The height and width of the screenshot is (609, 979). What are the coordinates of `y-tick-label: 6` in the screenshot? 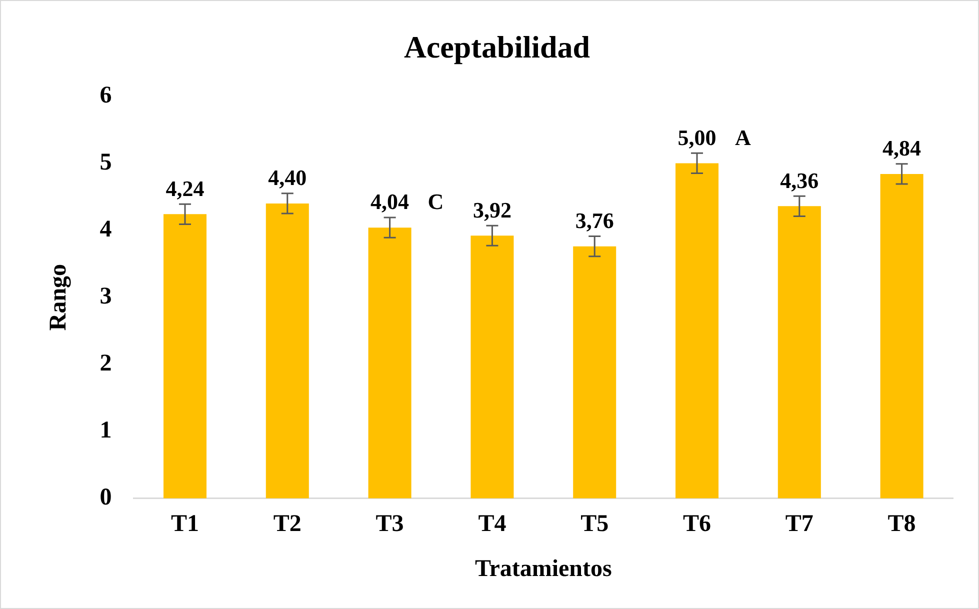 It's located at (106, 95).